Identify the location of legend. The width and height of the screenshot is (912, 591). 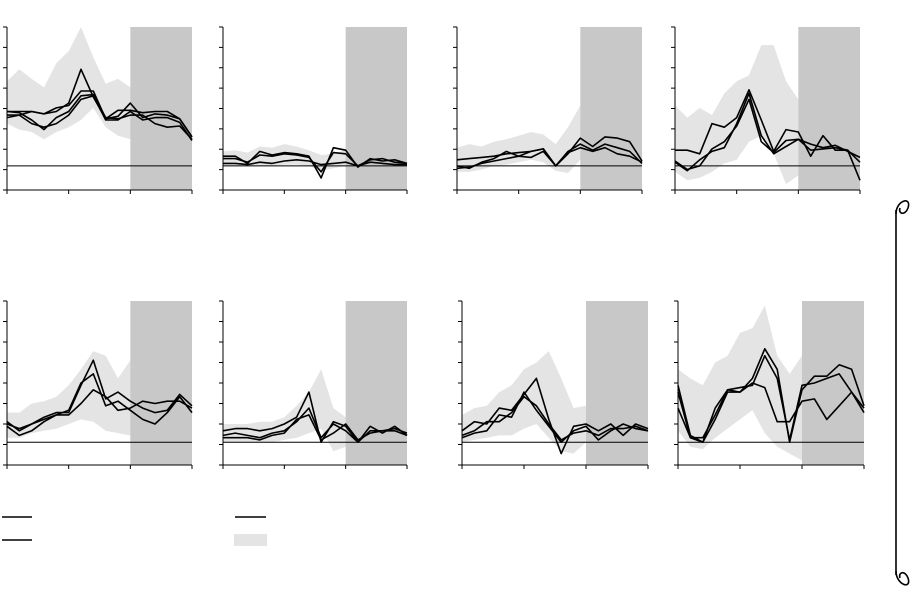
(134, 531).